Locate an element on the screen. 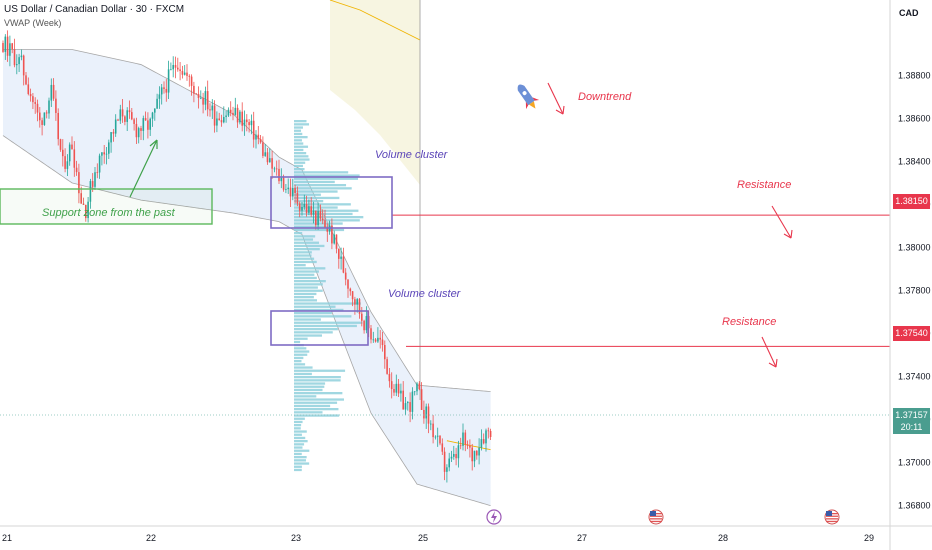 The height and width of the screenshot is (550, 932). lightning-icon is located at coordinates (494, 517).